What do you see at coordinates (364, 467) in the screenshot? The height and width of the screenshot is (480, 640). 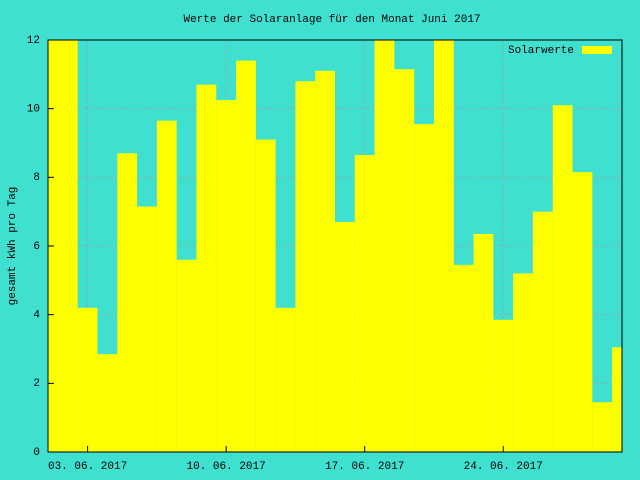 I see `x-tick-label: 17. 06. 2017` at bounding box center [364, 467].